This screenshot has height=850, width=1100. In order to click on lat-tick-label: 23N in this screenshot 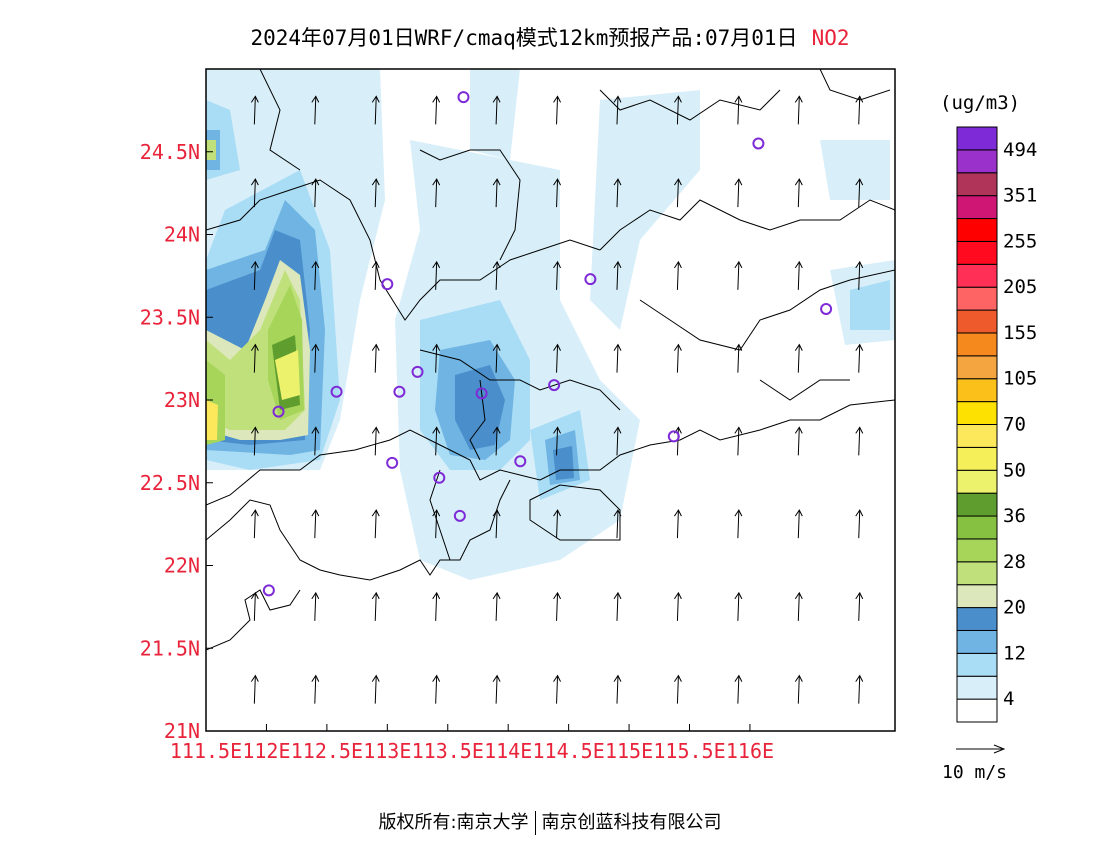, I will do `click(182, 400)`.